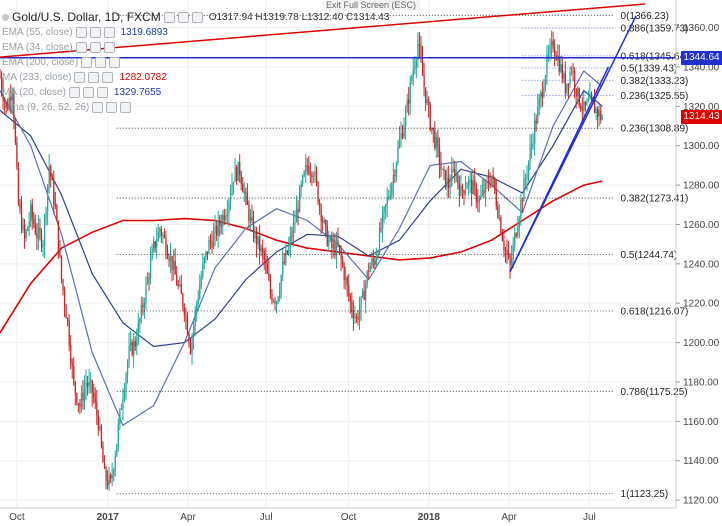 Image resolution: width=722 pixels, height=526 pixels. What do you see at coordinates (195, 62) in the screenshot?
I see `legend-row: EMA (200, close)` at bounding box center [195, 62].